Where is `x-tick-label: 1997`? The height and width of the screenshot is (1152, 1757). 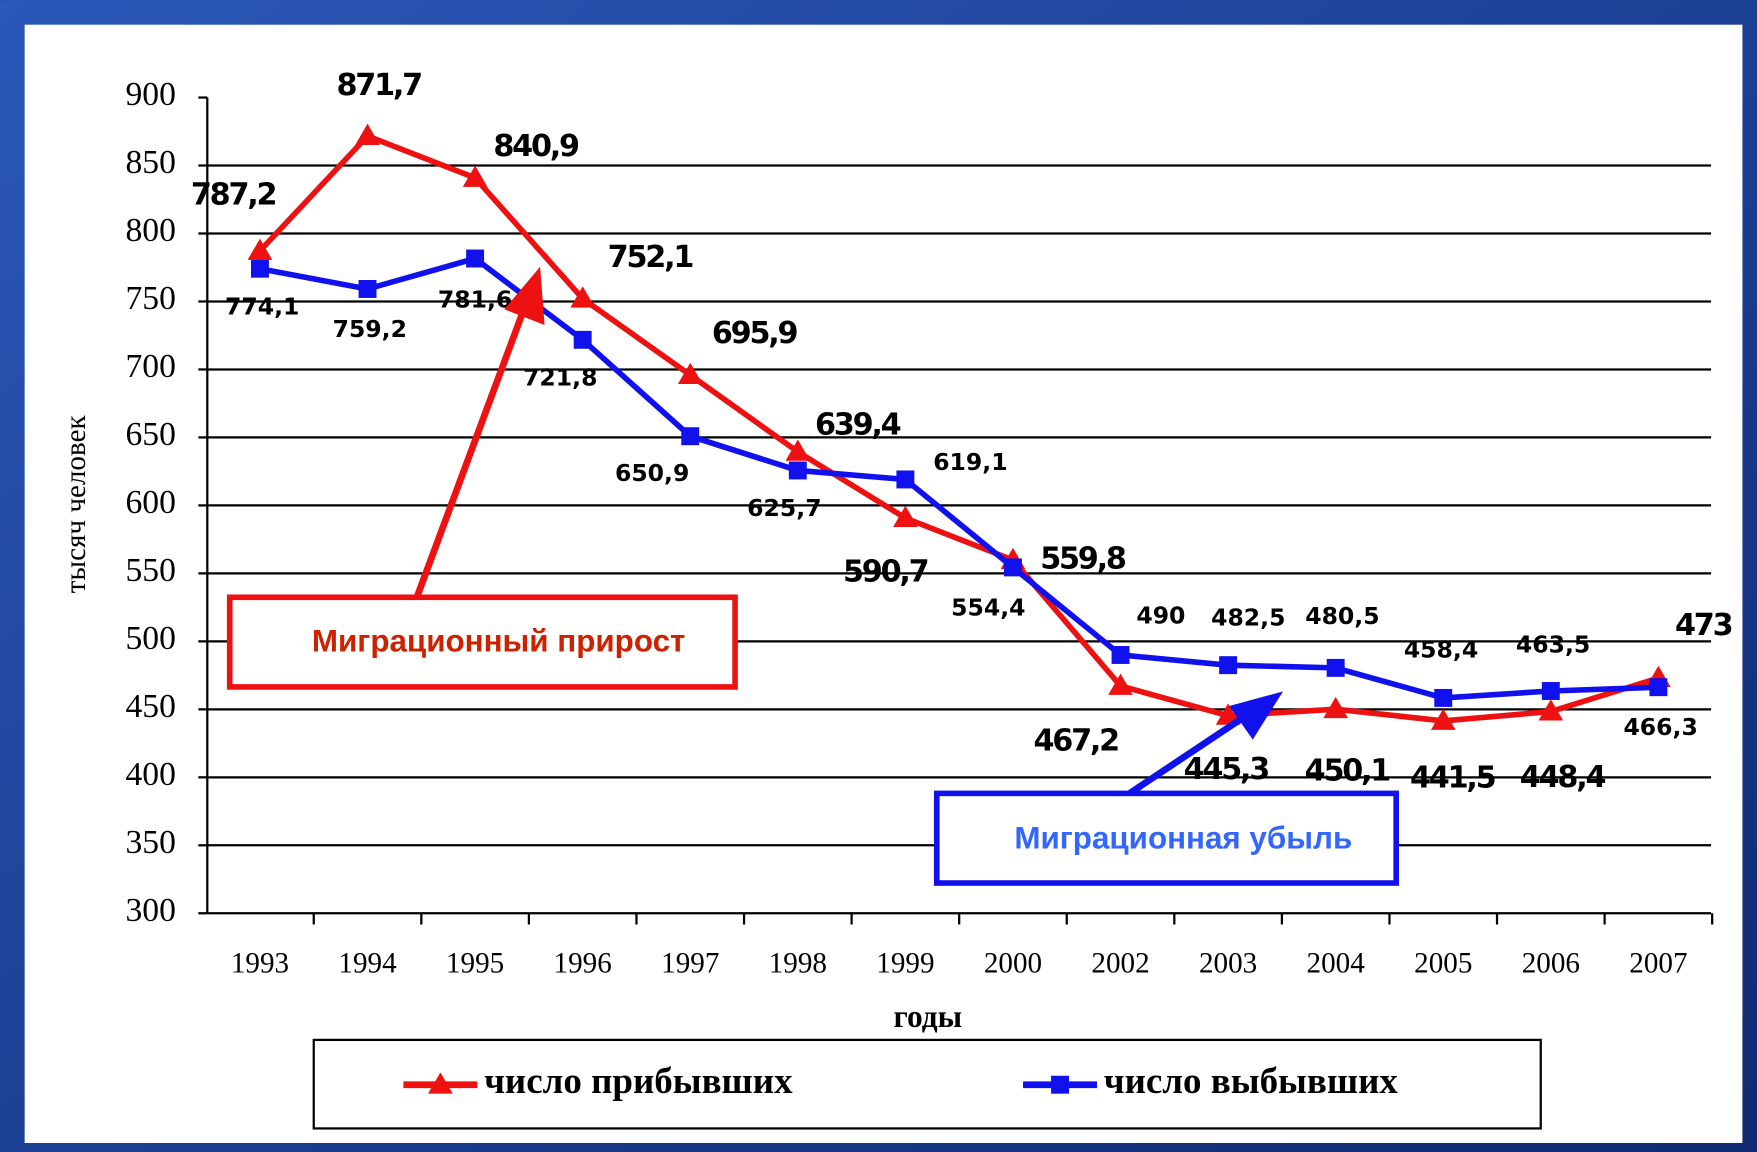
x-tick-label: 1997 is located at coordinates (690, 964).